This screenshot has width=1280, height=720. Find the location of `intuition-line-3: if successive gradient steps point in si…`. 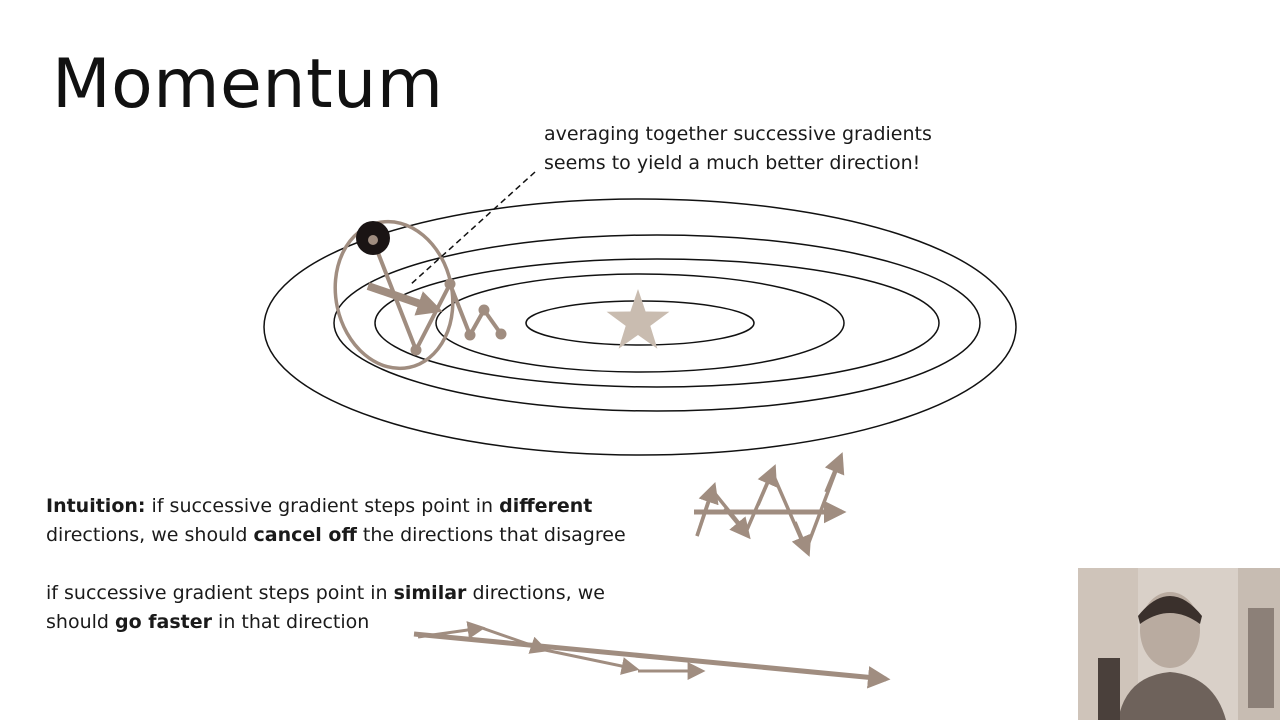

intuition-line-3: if successive gradient steps point in si… is located at coordinates (325, 593).